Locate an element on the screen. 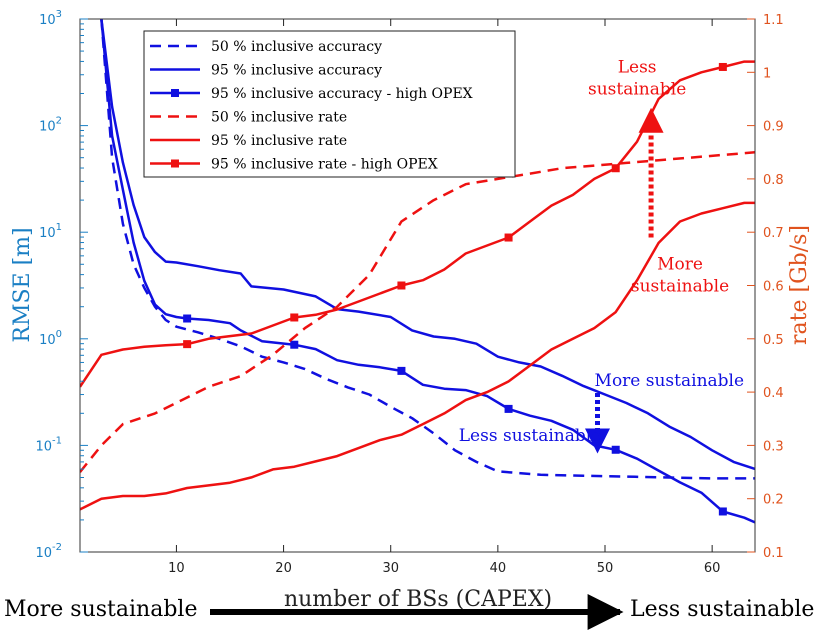  x-tick-label: 30 is located at coordinates (390, 568).